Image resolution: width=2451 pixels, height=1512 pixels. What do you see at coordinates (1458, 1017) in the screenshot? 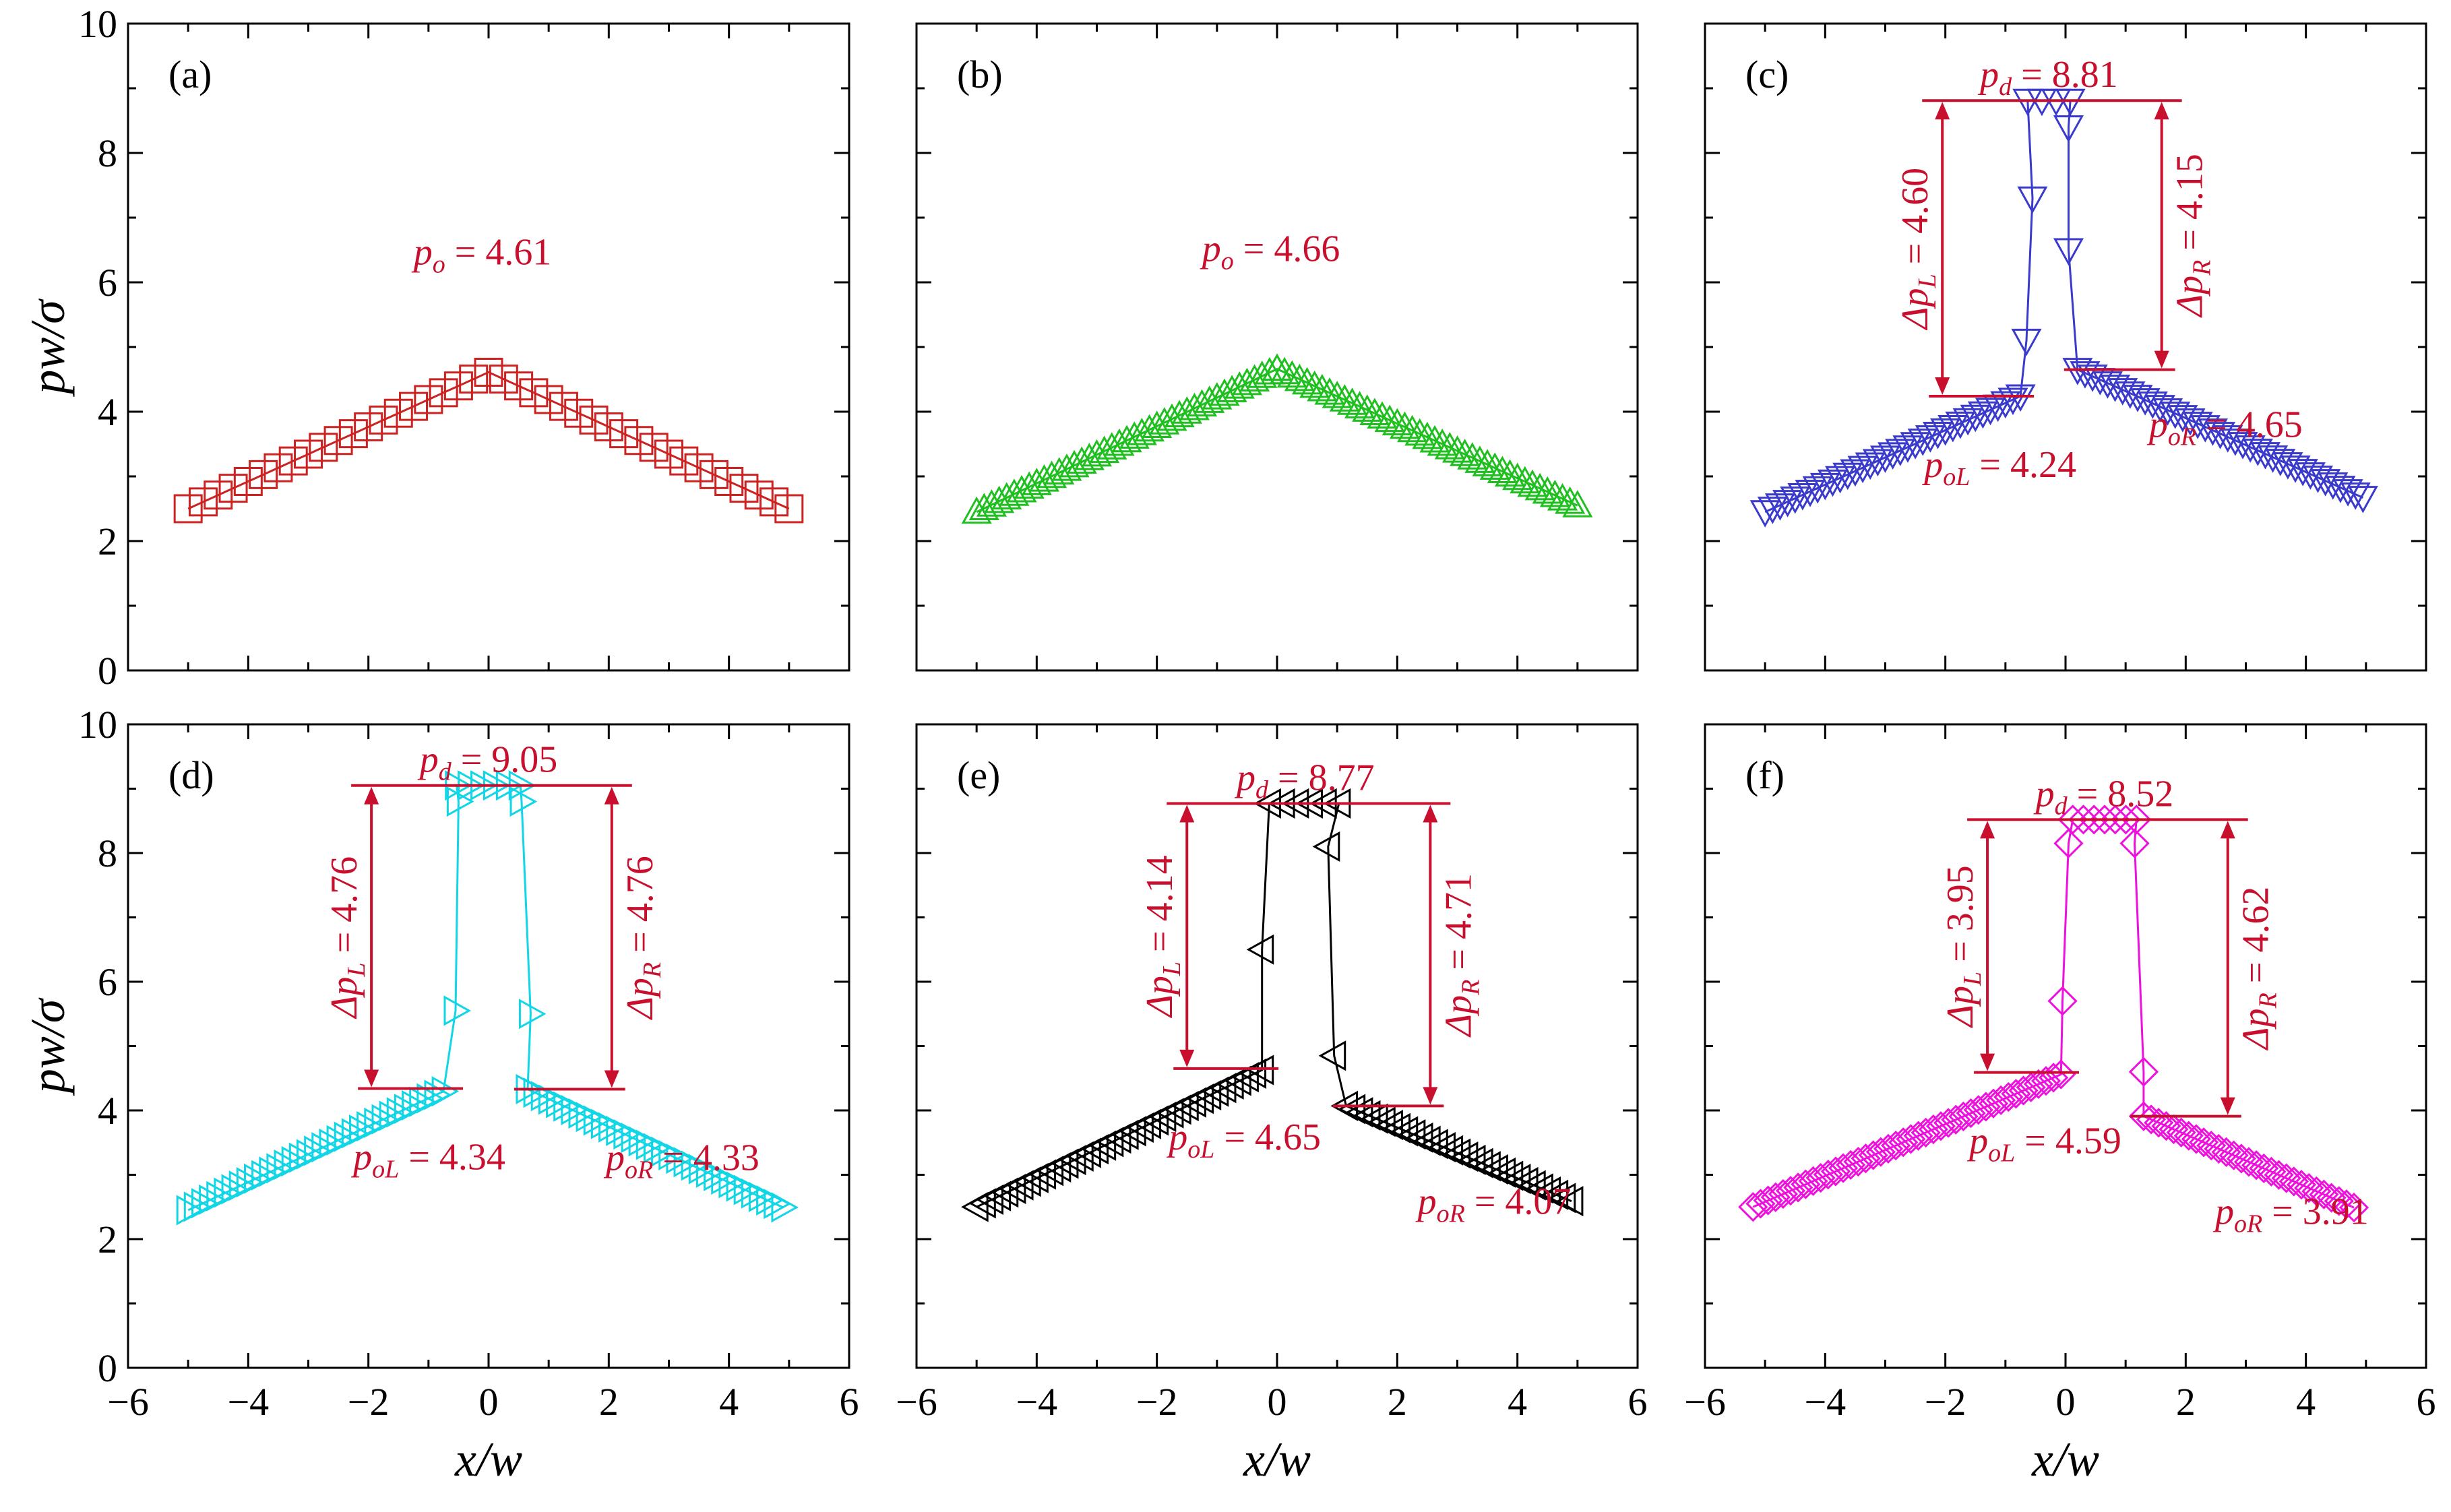
I see `dpr-annotation-symbol: Δp` at bounding box center [1458, 1017].